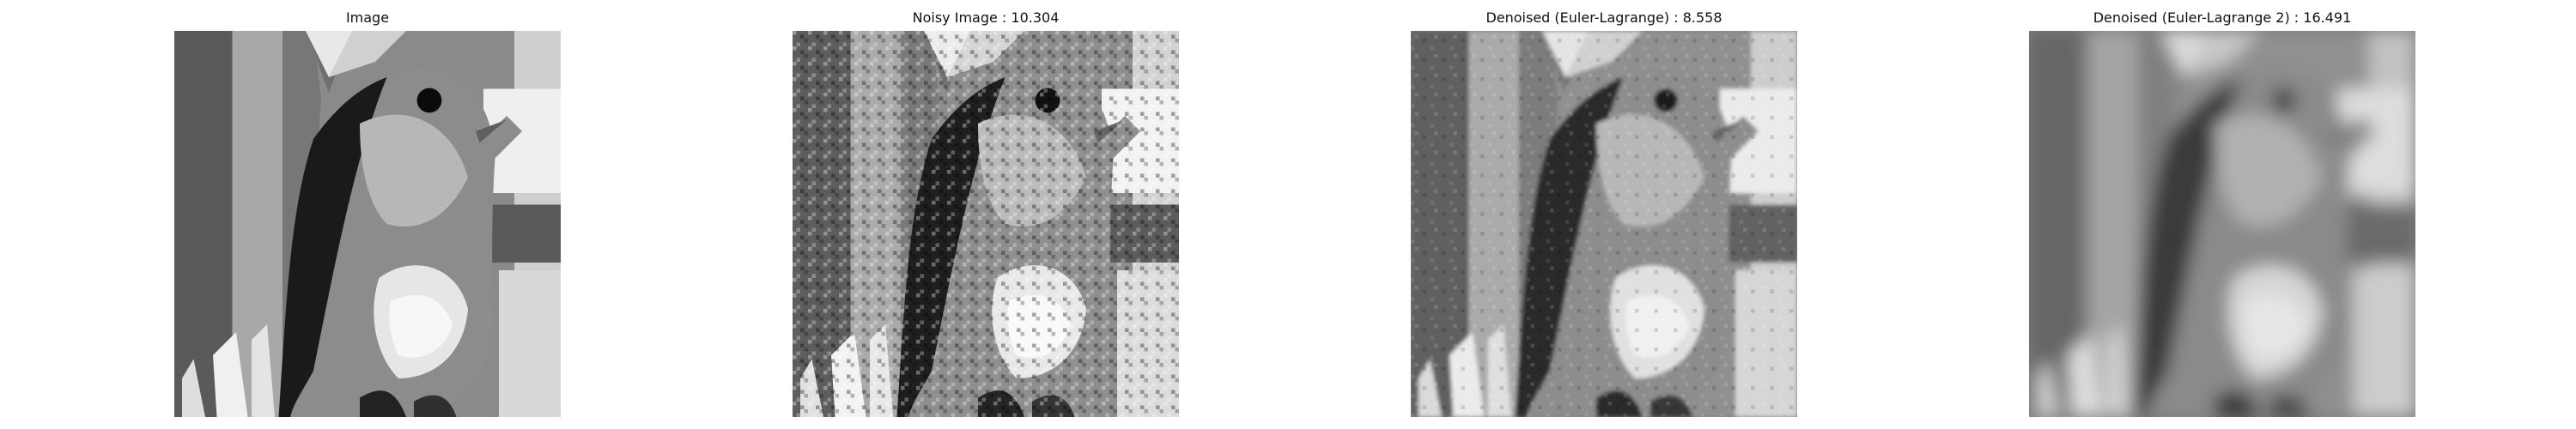 This screenshot has height=429, width=2576. I want to click on bird-image-original, so click(367, 224).